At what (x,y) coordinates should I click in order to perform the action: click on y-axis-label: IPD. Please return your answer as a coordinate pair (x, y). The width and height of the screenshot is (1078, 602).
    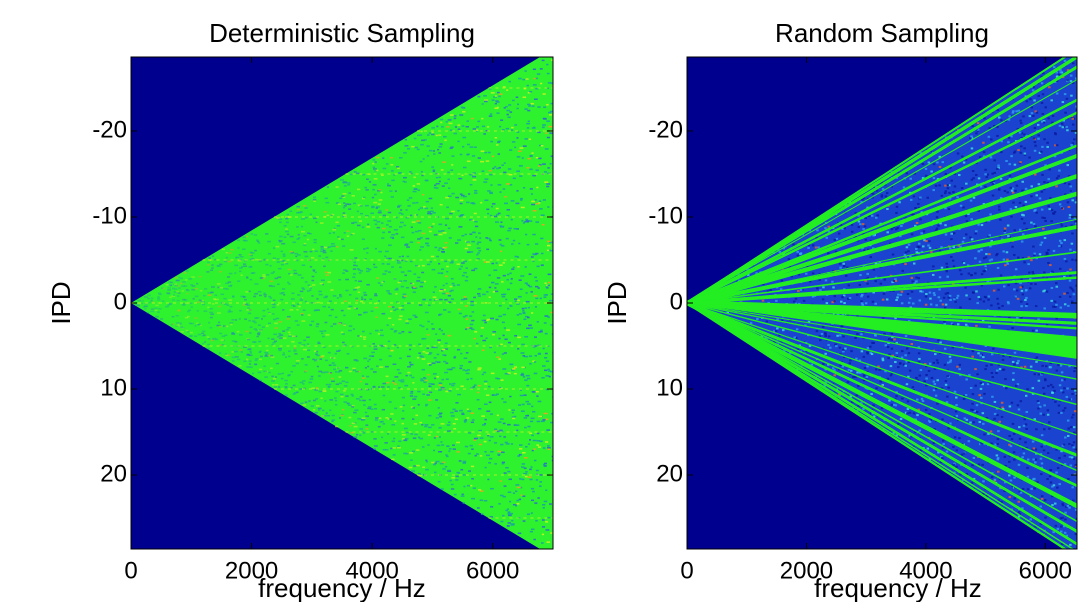
    Looking at the image, I should click on (617, 302).